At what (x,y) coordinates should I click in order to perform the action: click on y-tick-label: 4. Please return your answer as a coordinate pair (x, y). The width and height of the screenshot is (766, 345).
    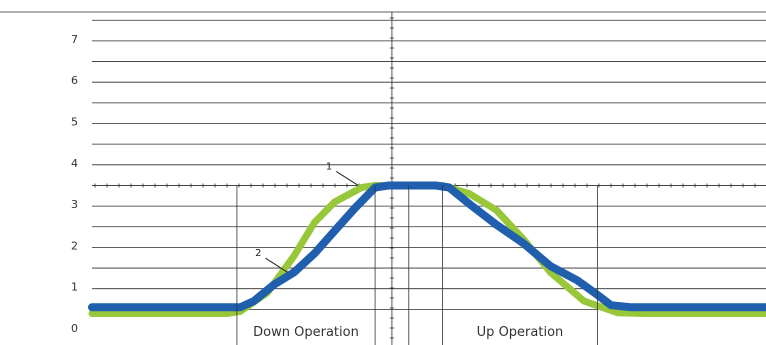
    Looking at the image, I should click on (74, 163).